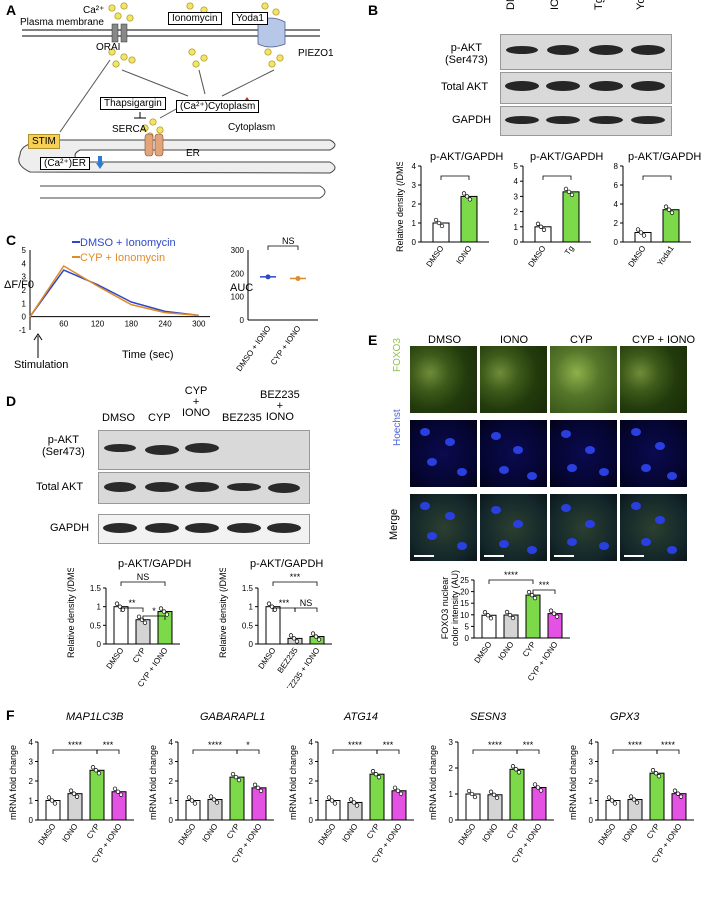 This screenshot has width=709, height=900. Describe the element at coordinates (248, 625) in the screenshot. I see `y-tick-label: 0.5` at that location.